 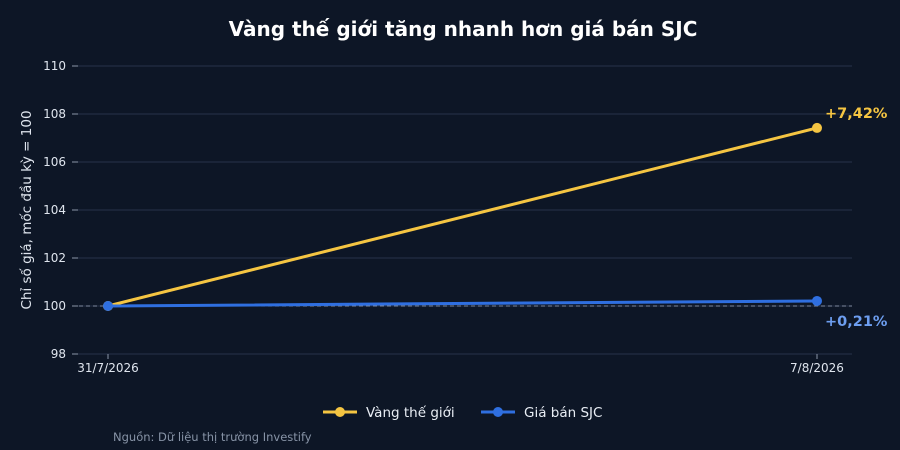 I want to click on x-tick-label: 7/8/2026, so click(x=817, y=368).